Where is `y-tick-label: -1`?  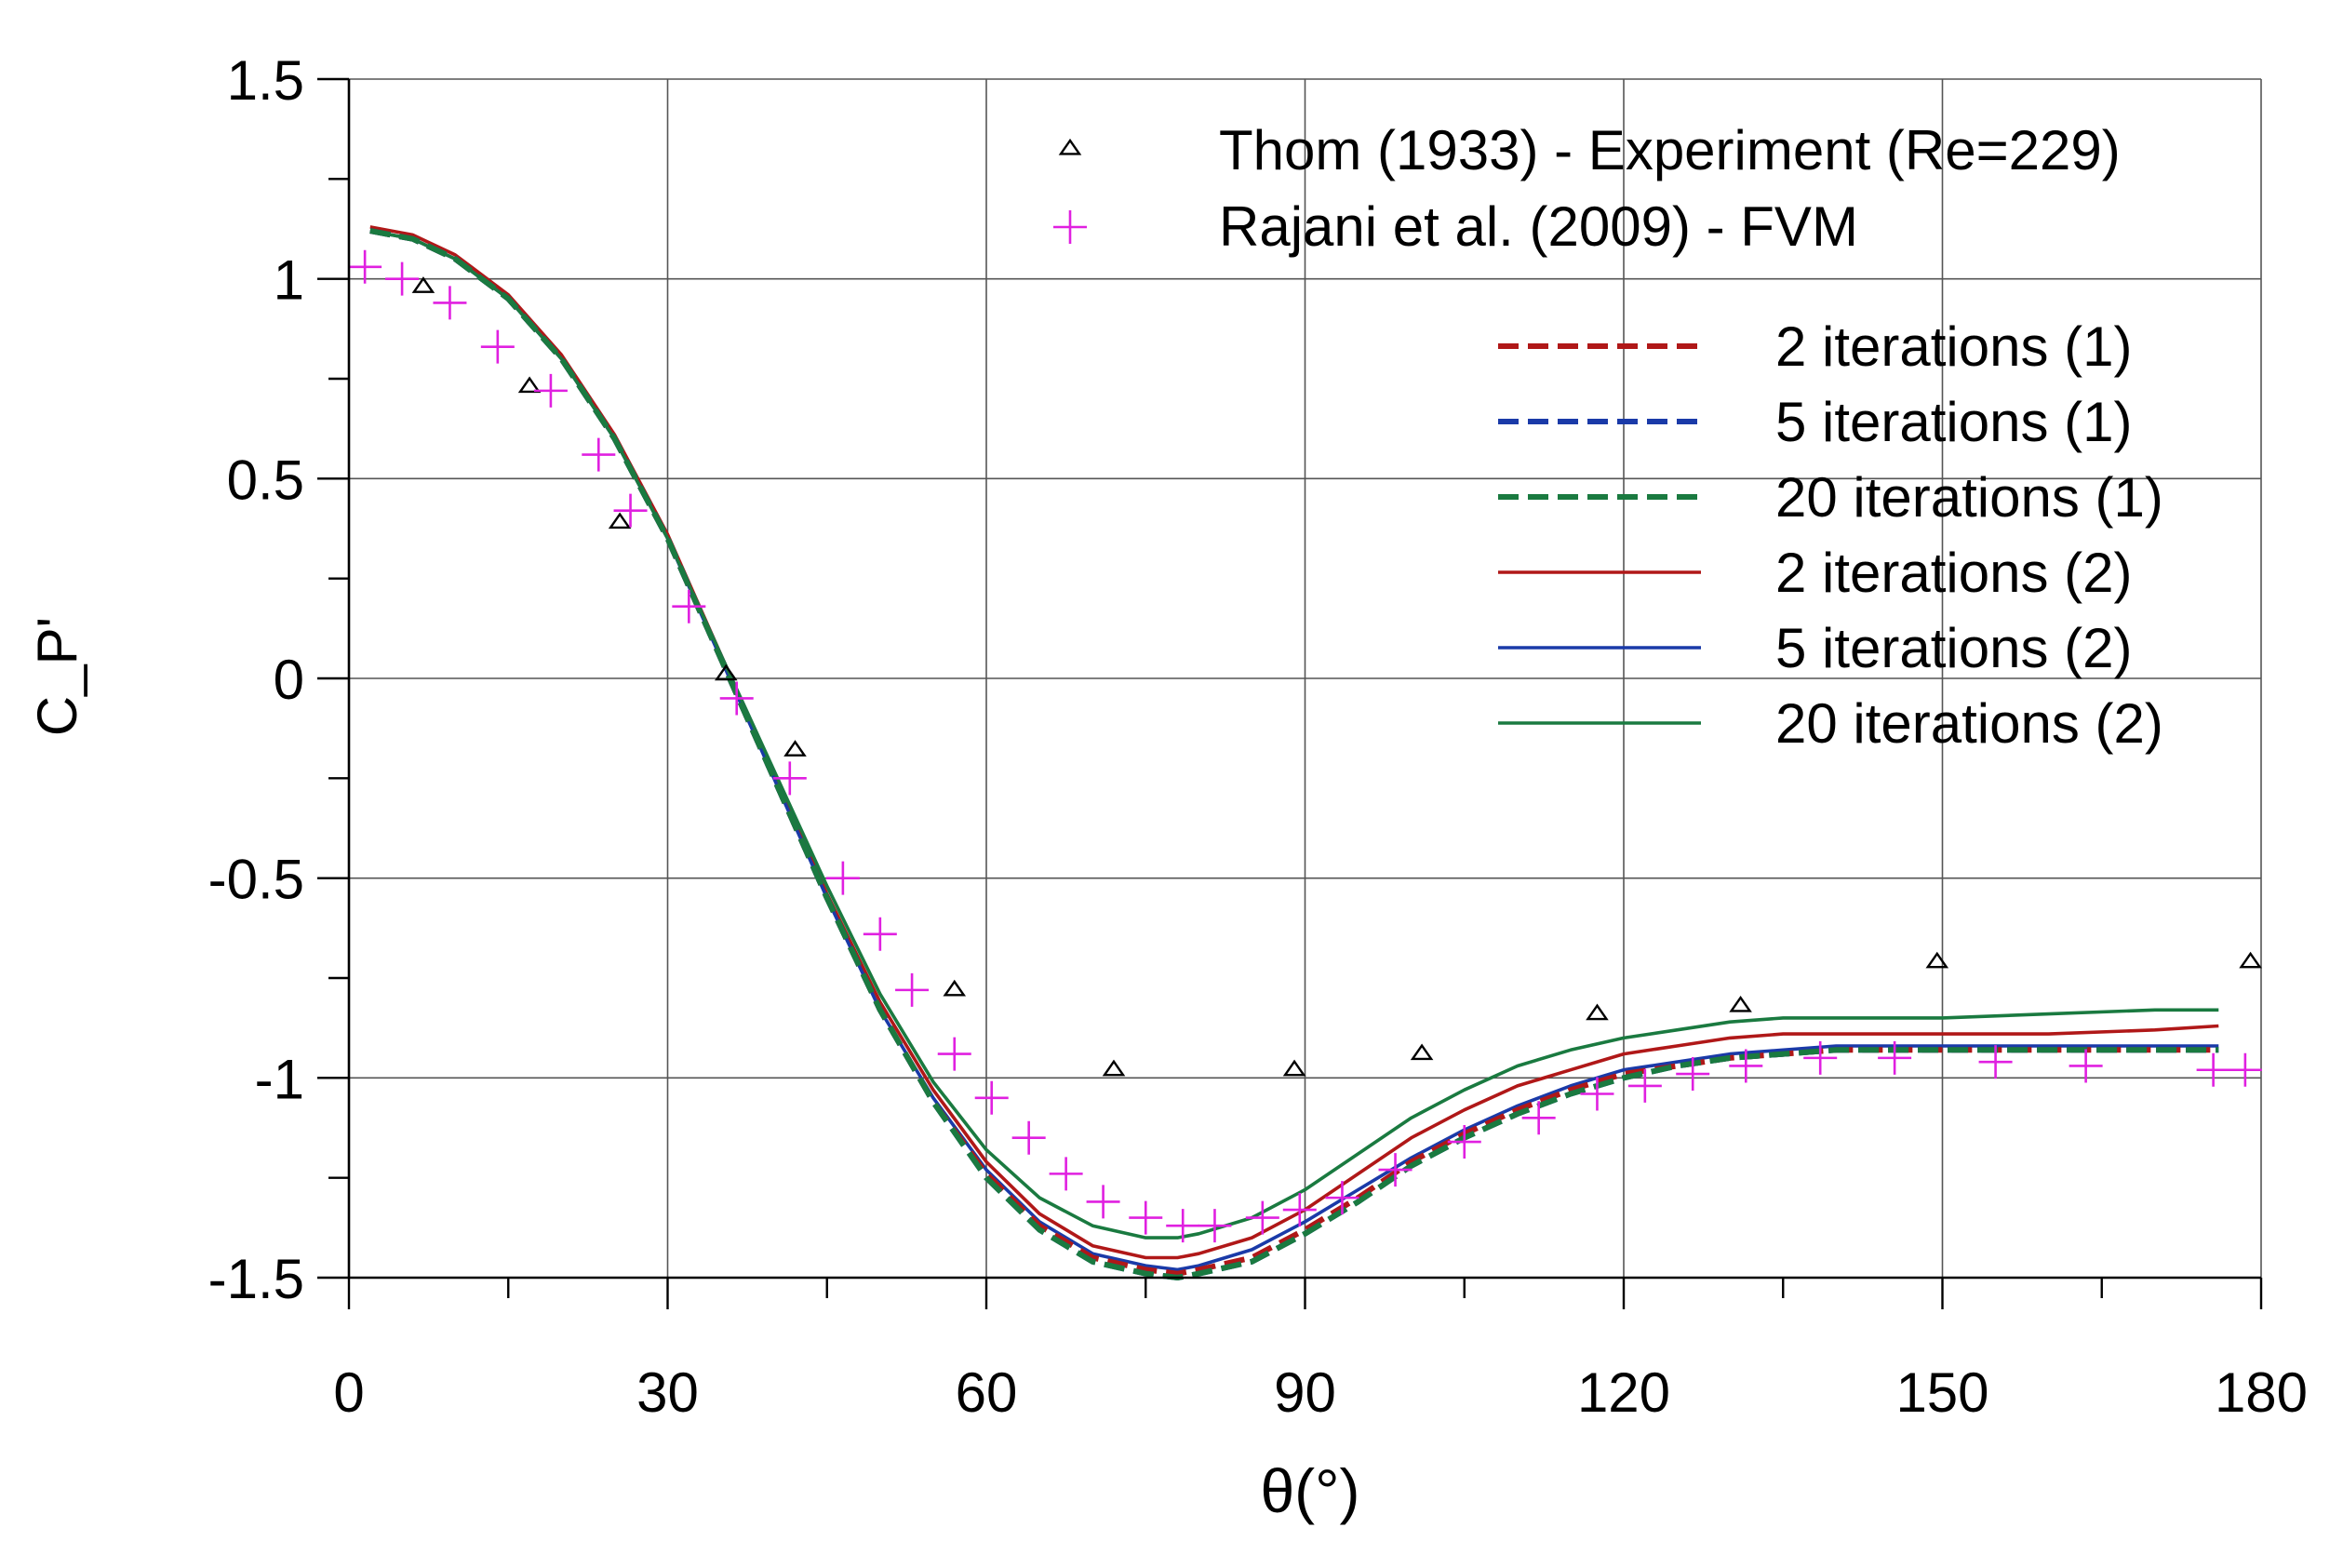
y-tick-label: -1 is located at coordinates (279, 1079).